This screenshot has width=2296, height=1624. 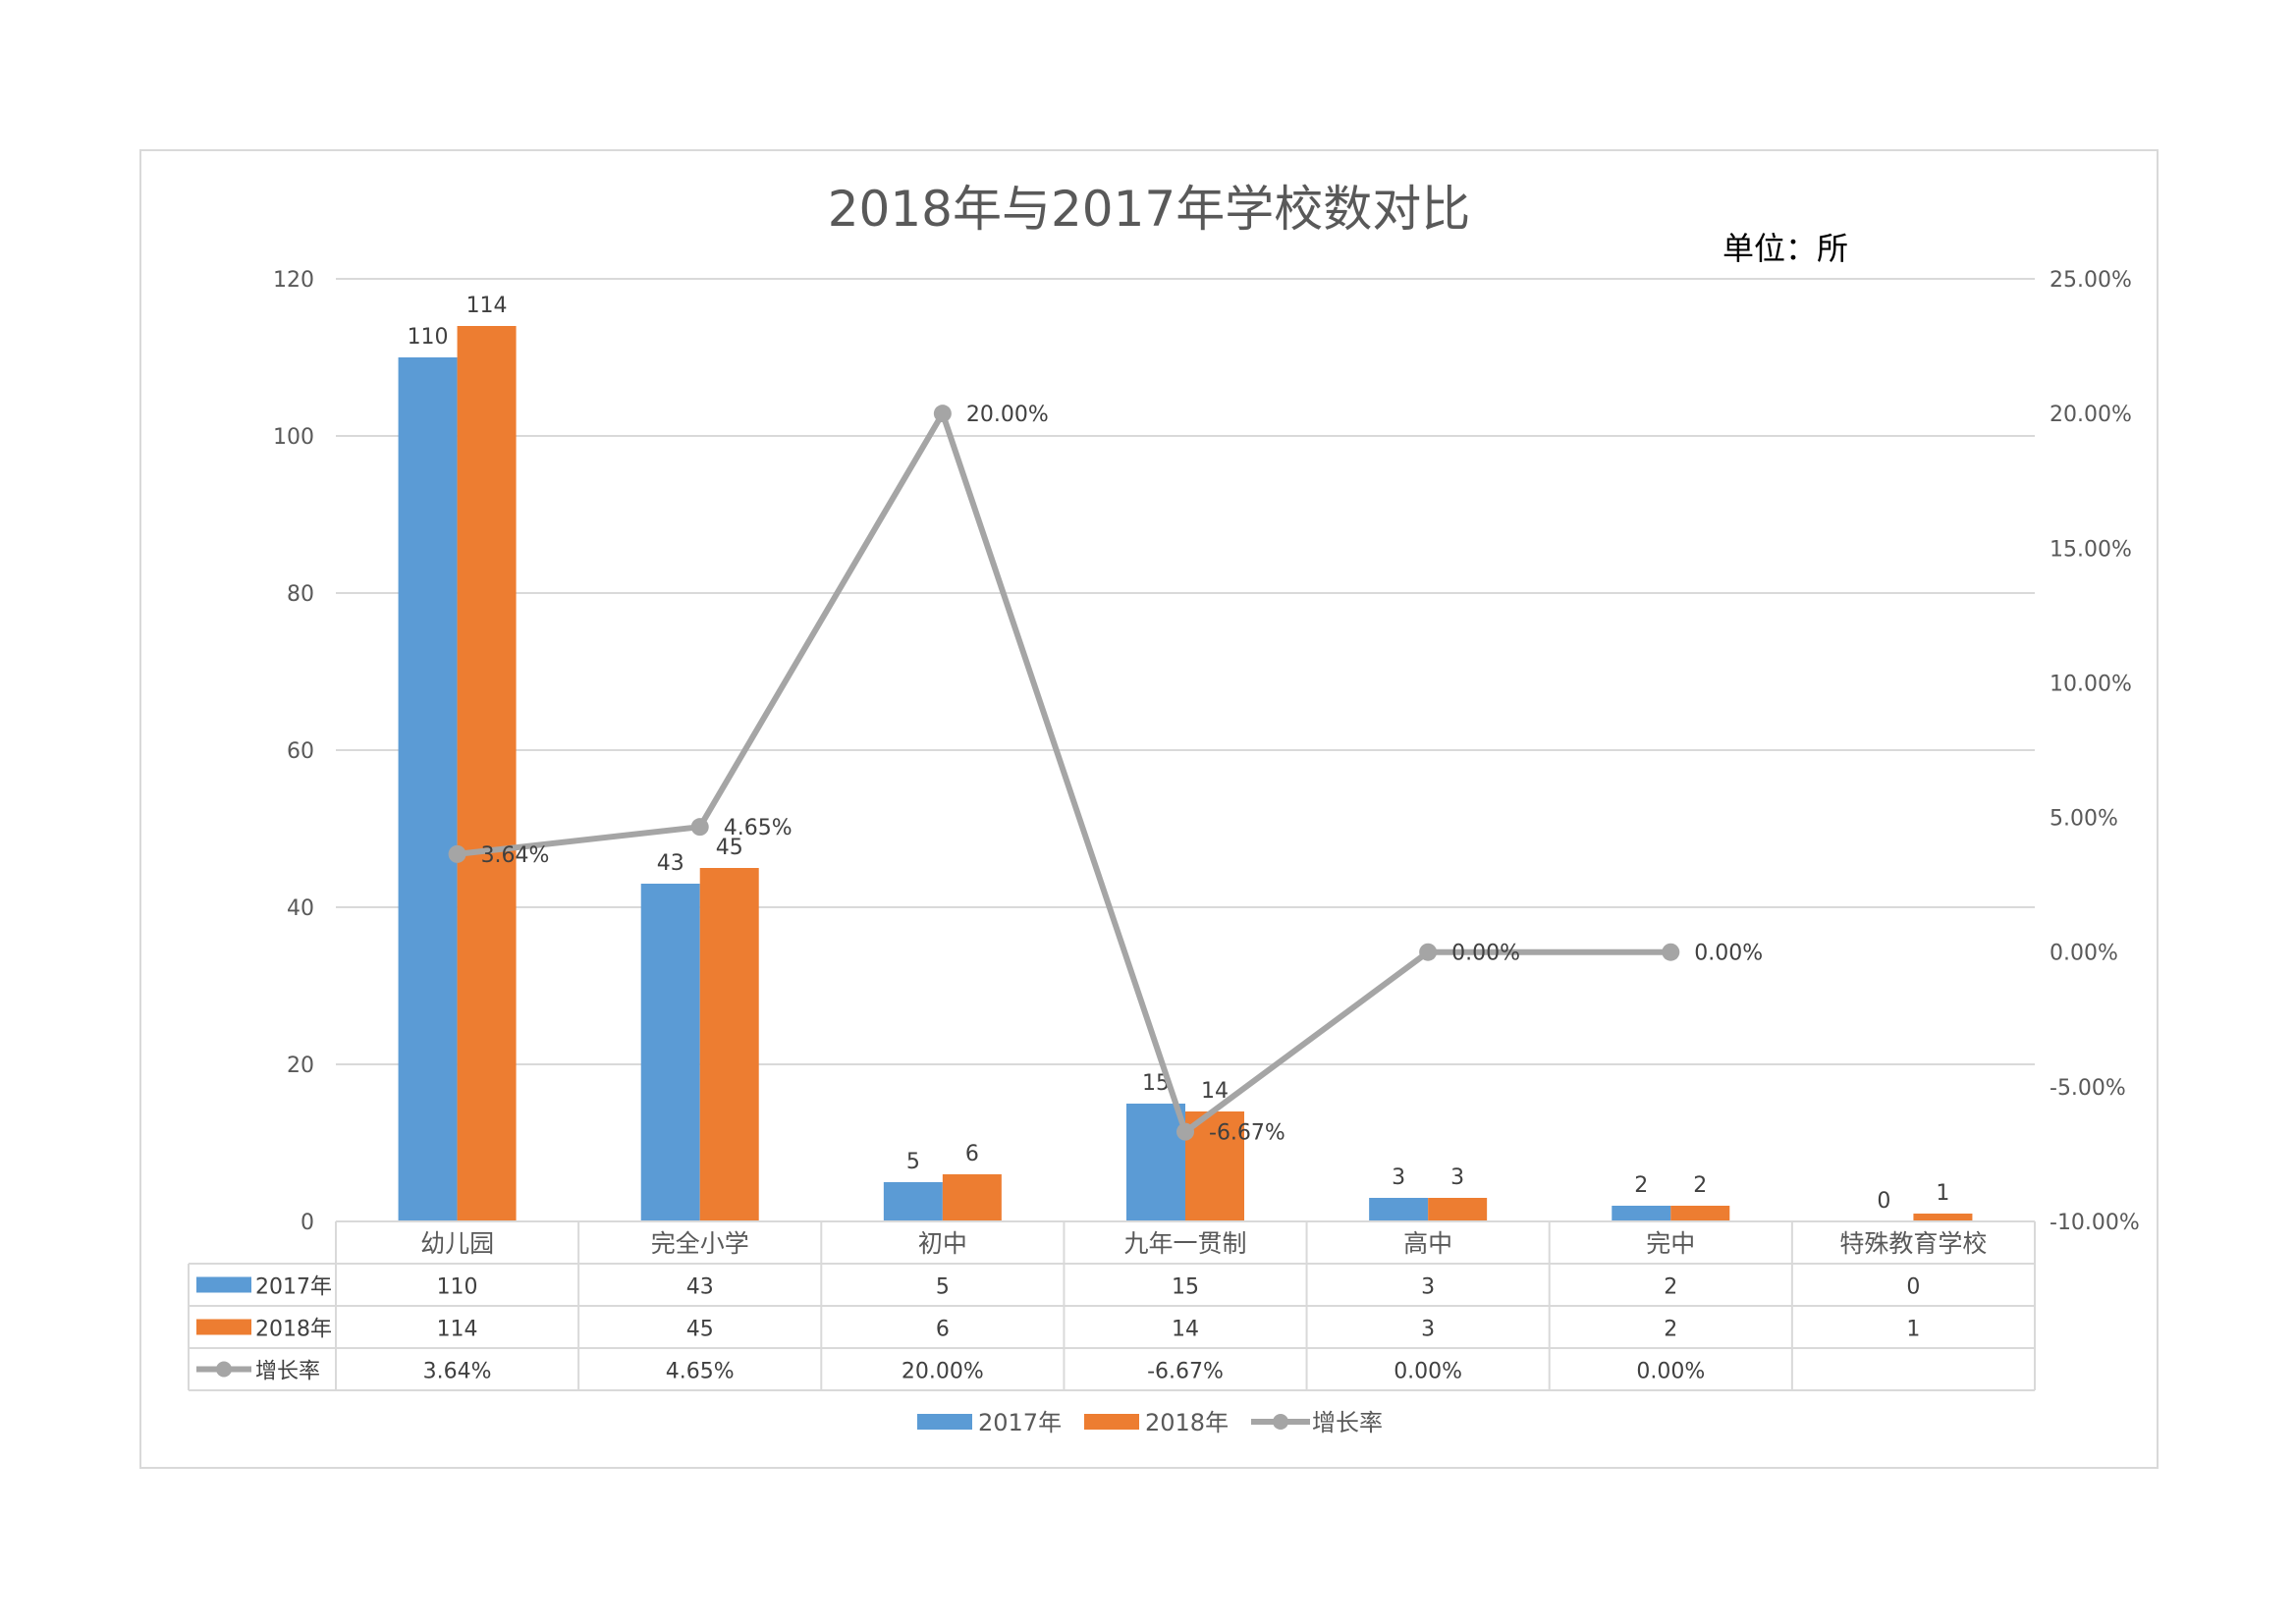 What do you see at coordinates (943, 1372) in the screenshot?
I see `table-cell: 20.00%` at bounding box center [943, 1372].